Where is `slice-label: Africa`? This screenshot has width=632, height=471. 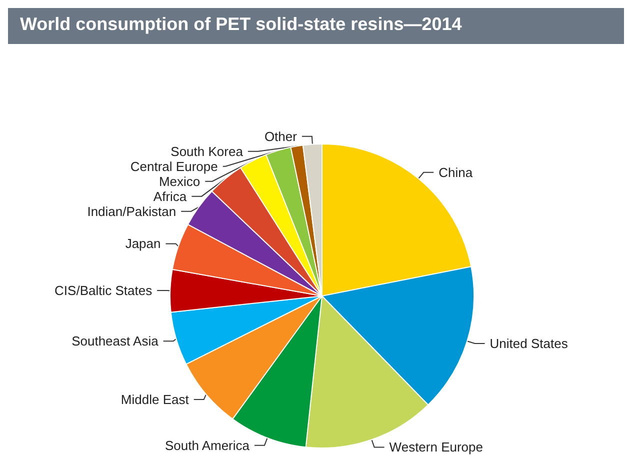
slice-label: Africa is located at coordinates (170, 196).